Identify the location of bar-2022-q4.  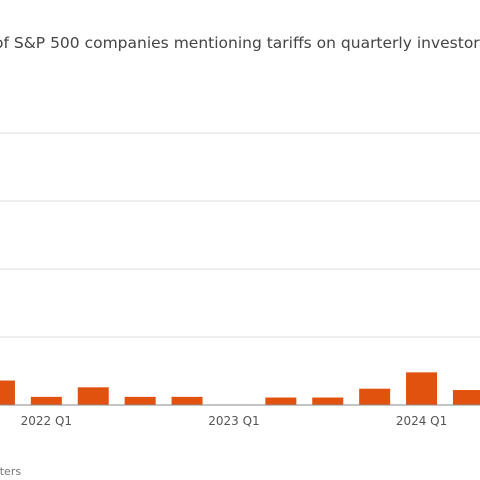
(187, 400).